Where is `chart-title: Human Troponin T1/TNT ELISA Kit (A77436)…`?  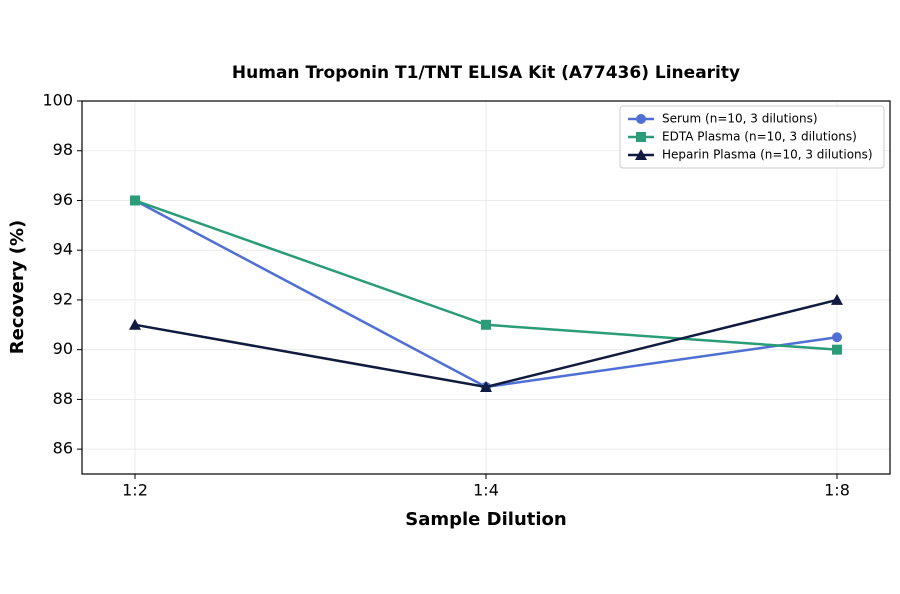
chart-title: Human Troponin T1/TNT ELISA Kit (A77436)… is located at coordinates (486, 73).